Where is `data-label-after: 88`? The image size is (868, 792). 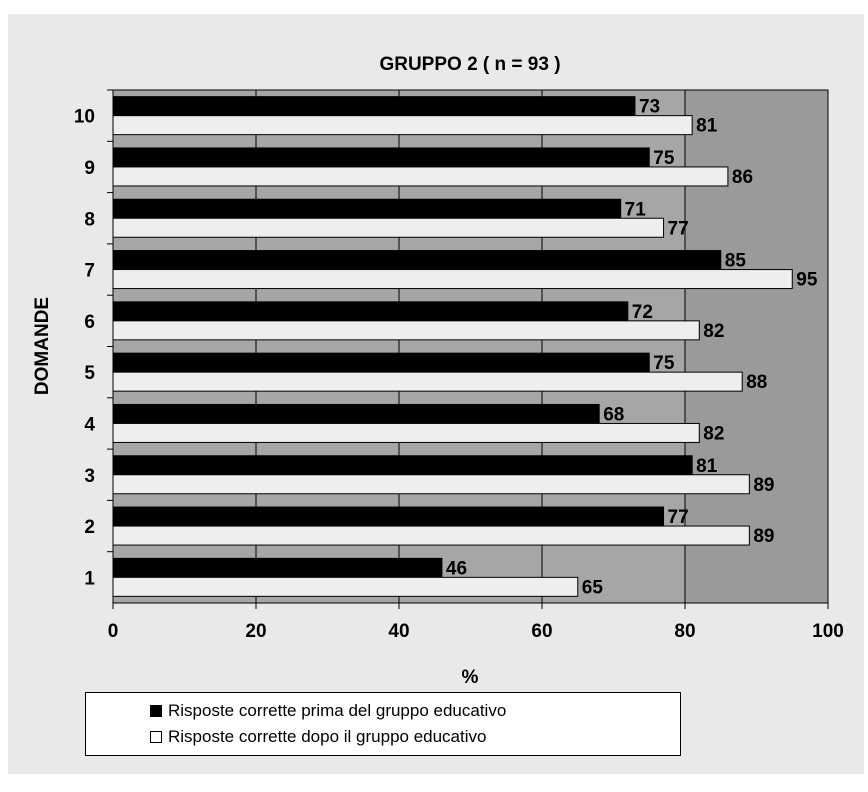 data-label-after: 88 is located at coordinates (756, 382).